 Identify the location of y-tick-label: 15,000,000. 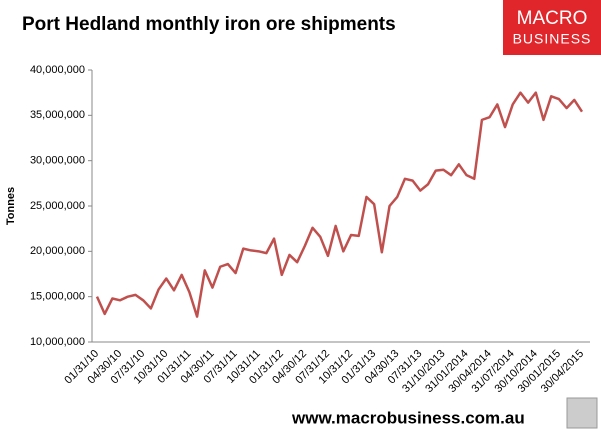
(57, 297).